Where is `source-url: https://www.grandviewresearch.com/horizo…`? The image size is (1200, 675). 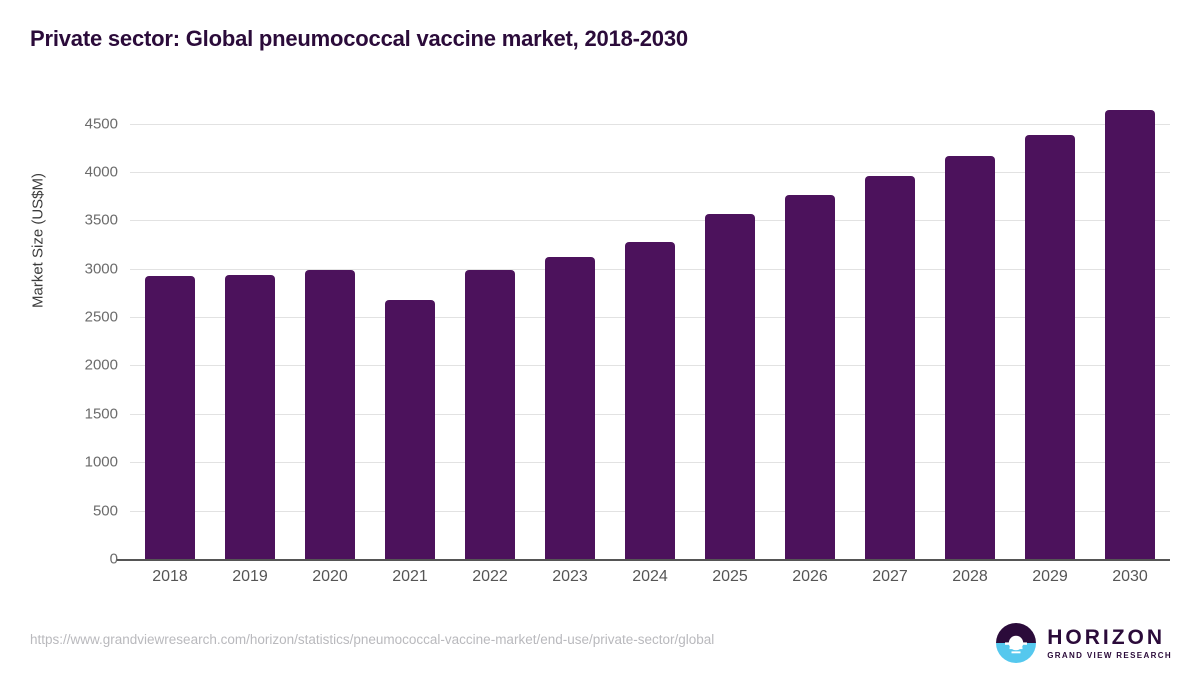
source-url: https://www.grandviewresearch.com/horizo… is located at coordinates (372, 639).